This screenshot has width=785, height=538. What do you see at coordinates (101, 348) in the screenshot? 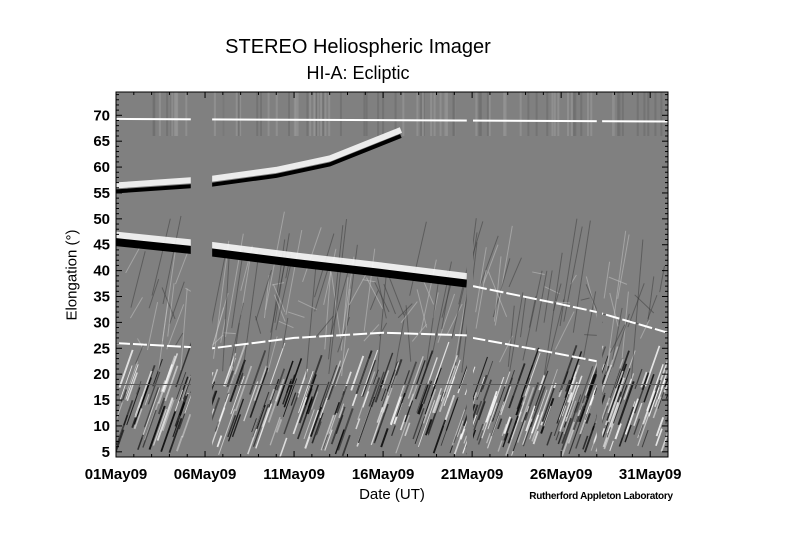
I see `y-tick-label: 25` at bounding box center [101, 348].